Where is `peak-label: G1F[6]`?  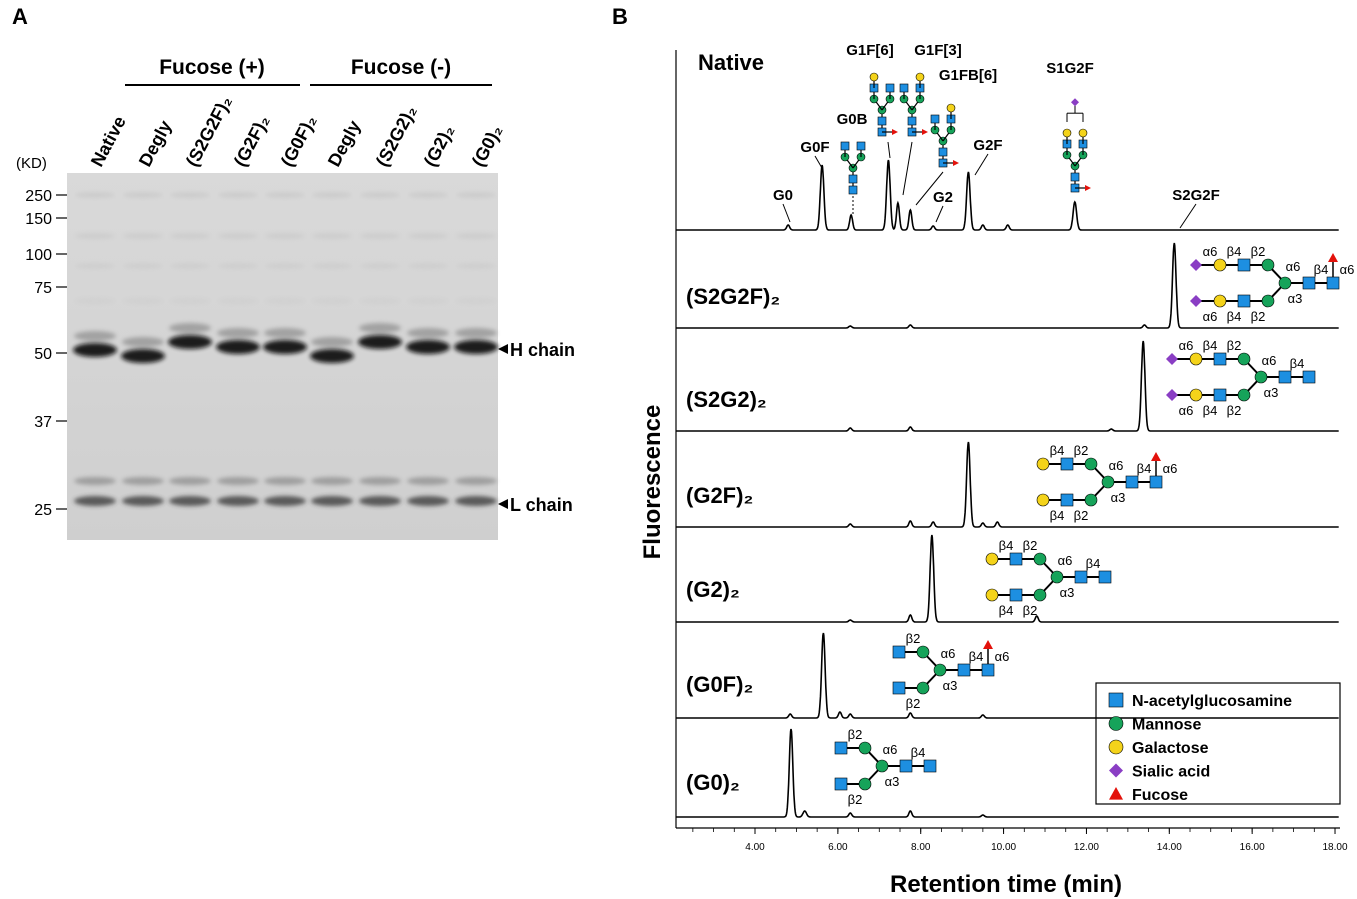
peak-label: G1F[6] is located at coordinates (870, 50).